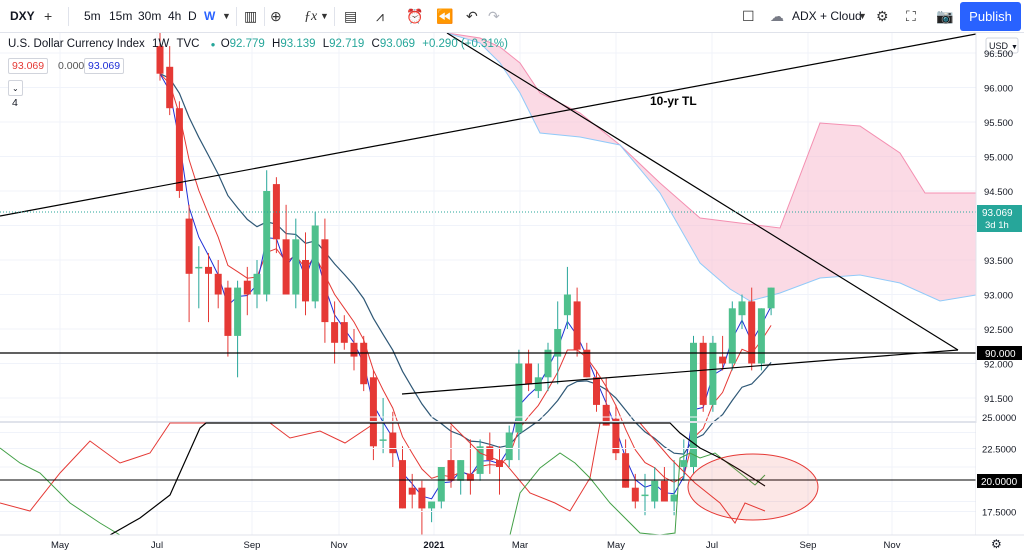 The height and width of the screenshot is (552, 1024). I want to click on interval-4h: 4h, so click(175, 16).